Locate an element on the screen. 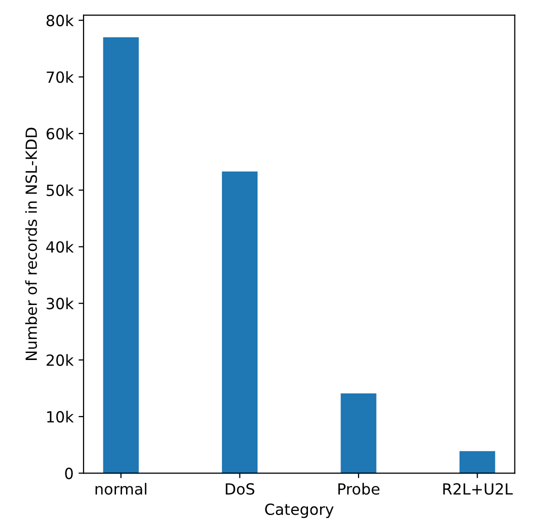  y-tick-label: 30k is located at coordinates (60, 304).